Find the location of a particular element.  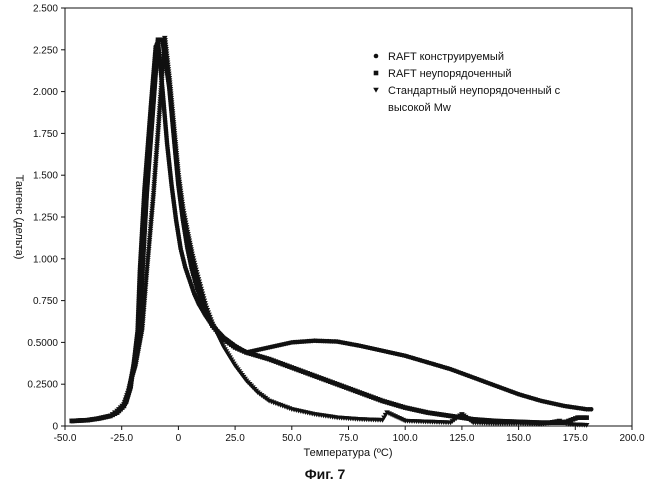

y-tick-label: 1.250 is located at coordinates (45, 218).